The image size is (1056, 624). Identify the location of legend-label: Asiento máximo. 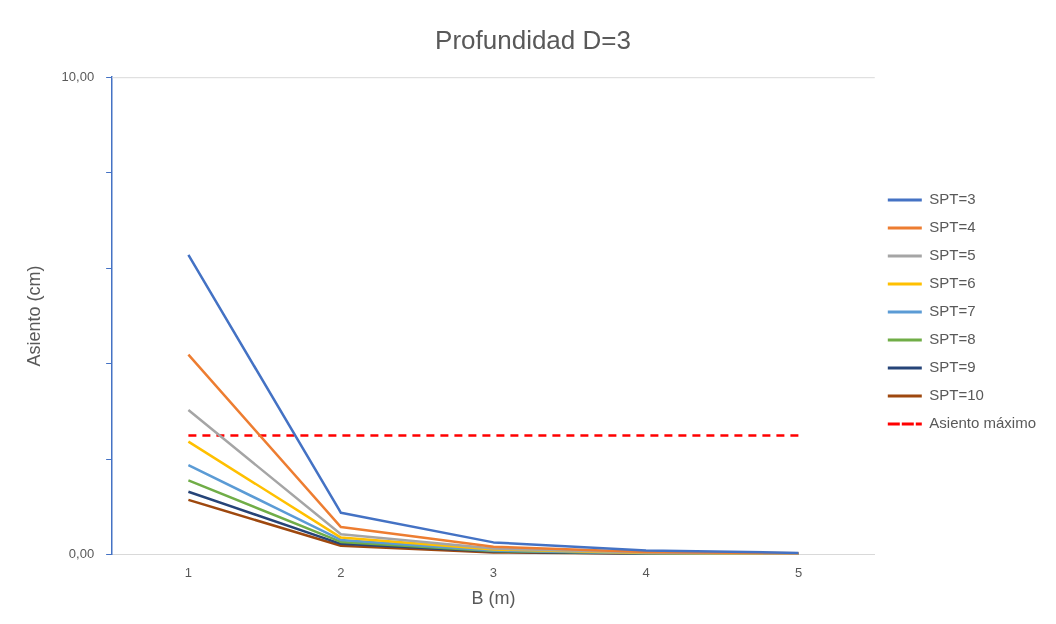
(983, 423).